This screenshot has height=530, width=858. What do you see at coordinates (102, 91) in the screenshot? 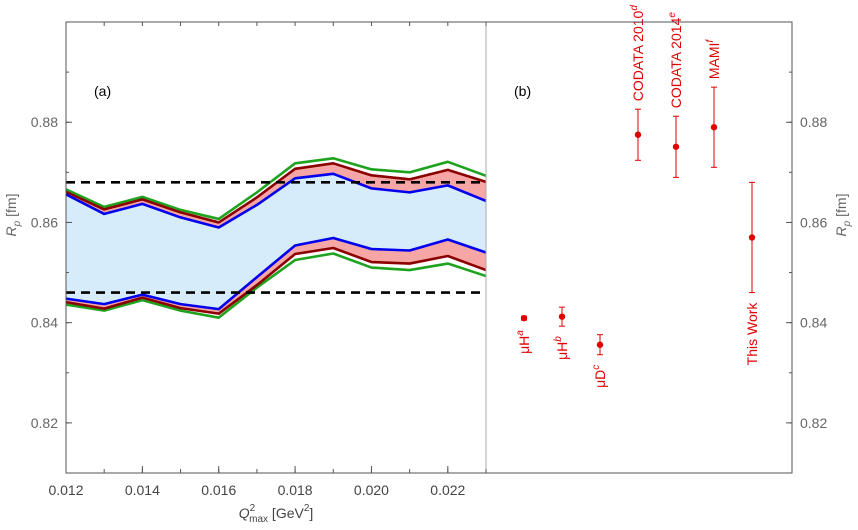
I see `panel-a-label: (a)` at bounding box center [102, 91].